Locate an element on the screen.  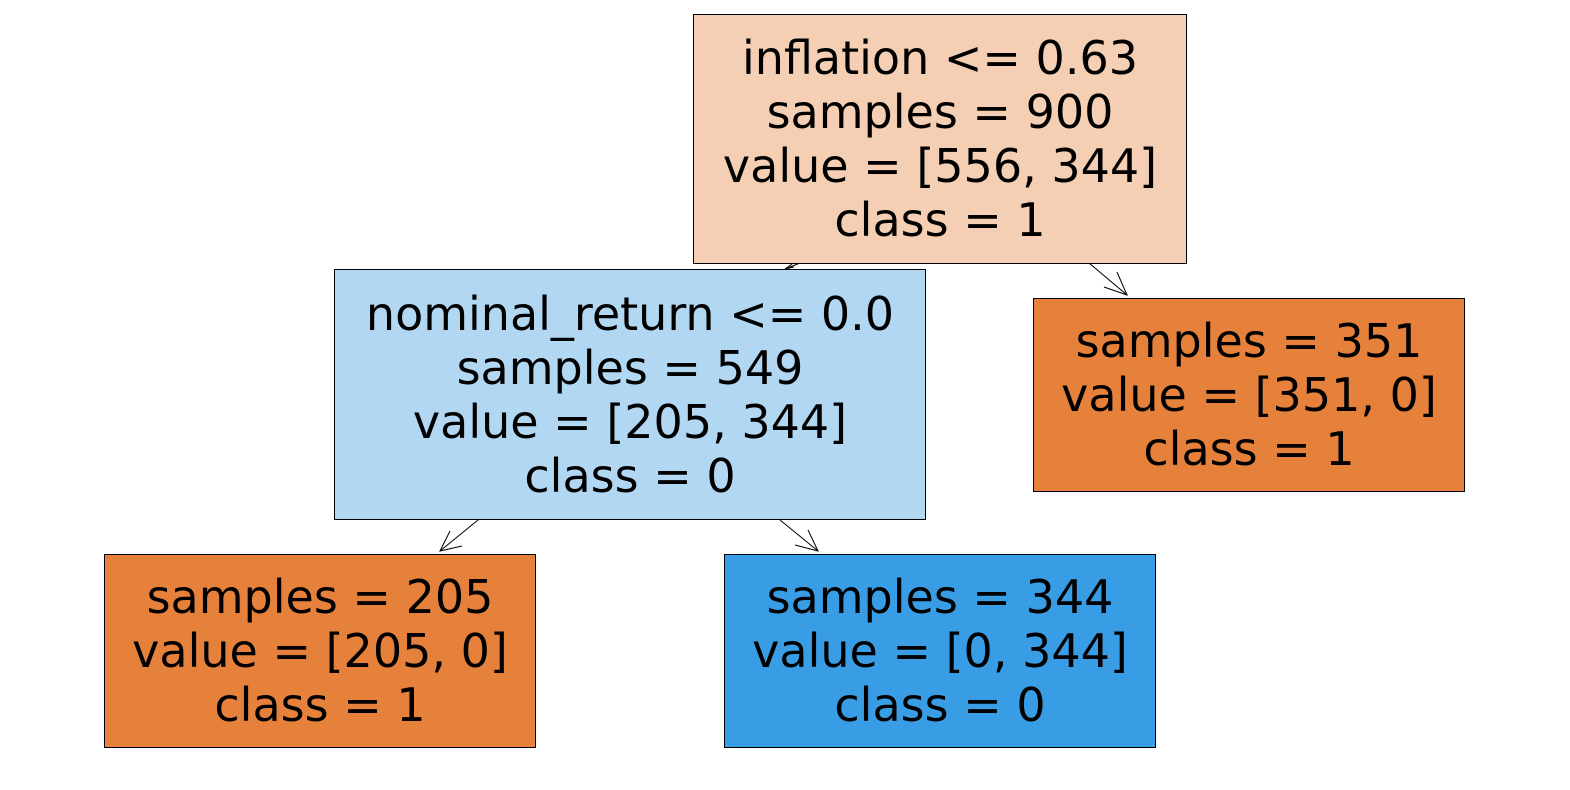
node-value: value = [205, 0] is located at coordinates (320, 651).